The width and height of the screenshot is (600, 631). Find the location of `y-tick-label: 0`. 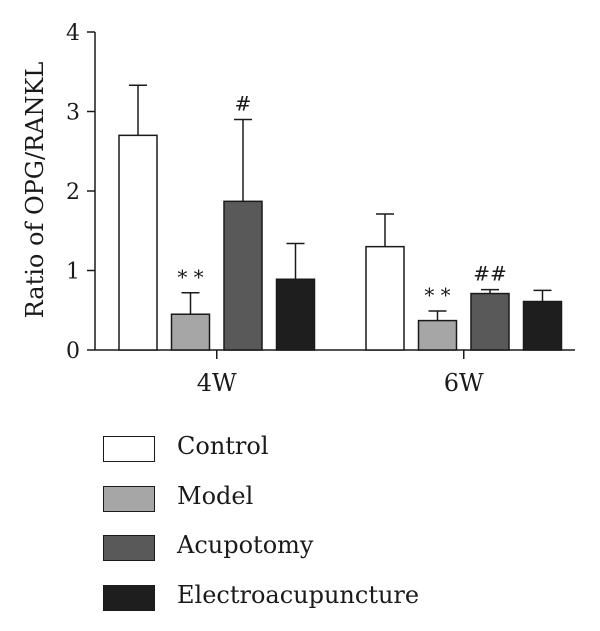

y-tick-label: 0 is located at coordinates (73, 351).